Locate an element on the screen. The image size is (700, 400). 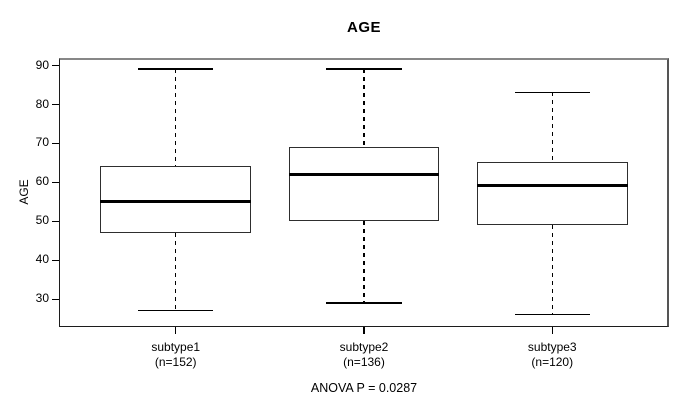
y-tick-label: 80 is located at coordinates (42, 103).